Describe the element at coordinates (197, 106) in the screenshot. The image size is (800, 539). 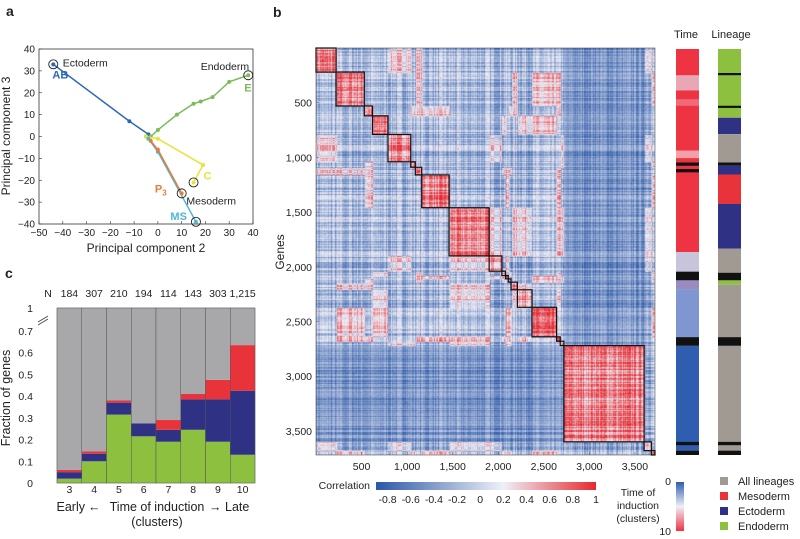
I see `trajectory-line-e` at that location.